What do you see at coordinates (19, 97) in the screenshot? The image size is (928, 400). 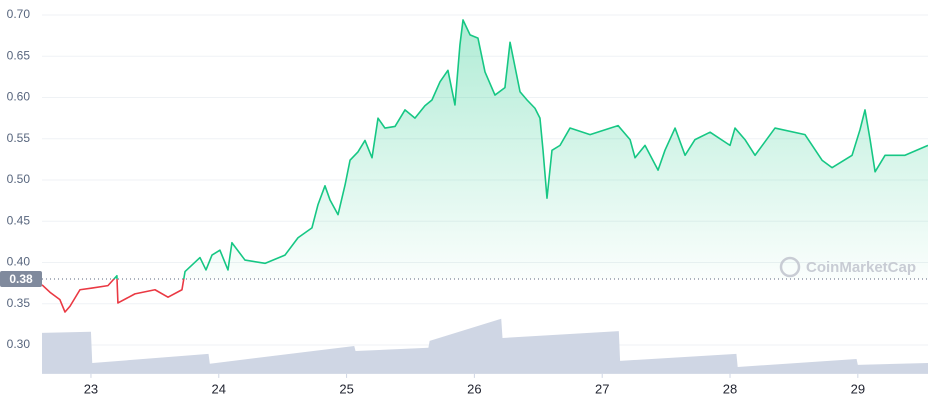 I see `y-tick-label: 0.60` at bounding box center [19, 97].